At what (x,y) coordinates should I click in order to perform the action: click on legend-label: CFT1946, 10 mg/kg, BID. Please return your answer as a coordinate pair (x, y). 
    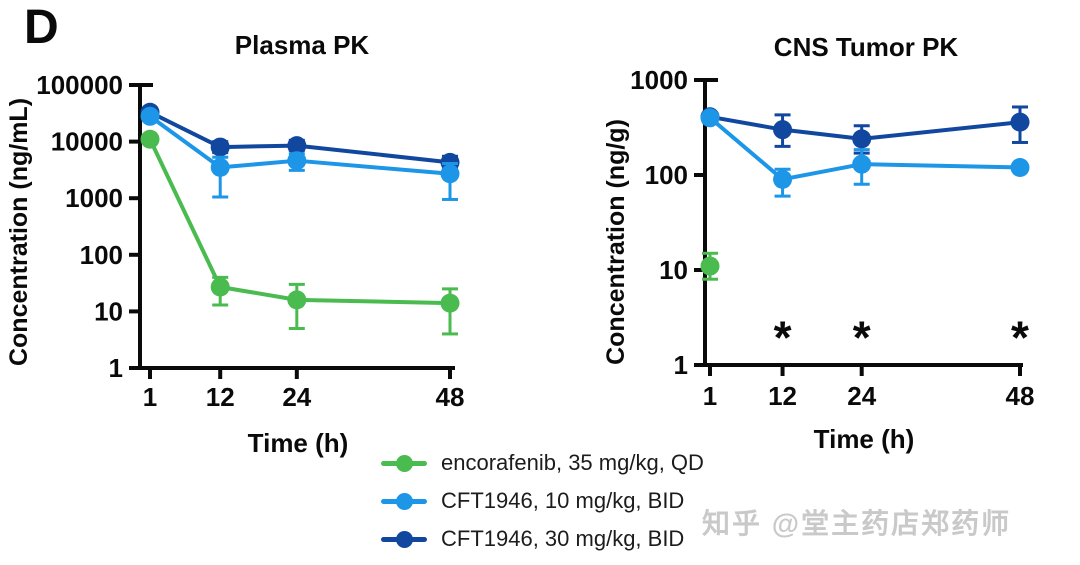
    Looking at the image, I should click on (563, 500).